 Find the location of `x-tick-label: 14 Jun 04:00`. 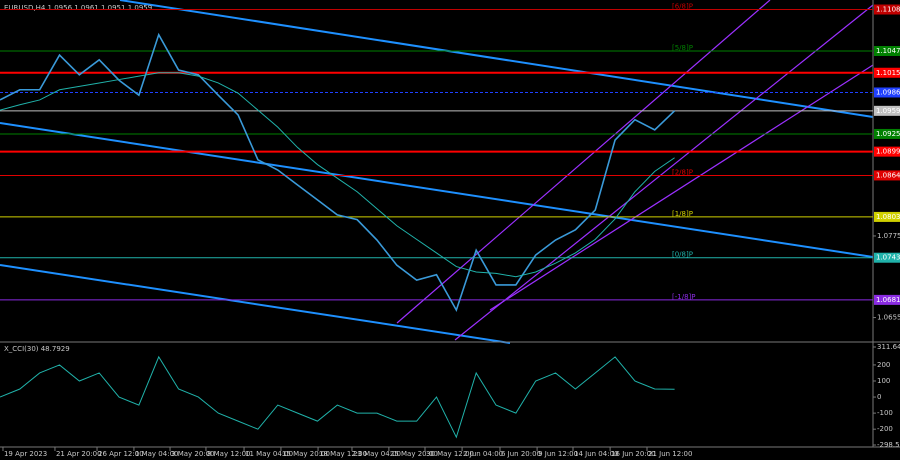

x-tick-label: 14 Jun 04:00 is located at coordinates (596, 454).